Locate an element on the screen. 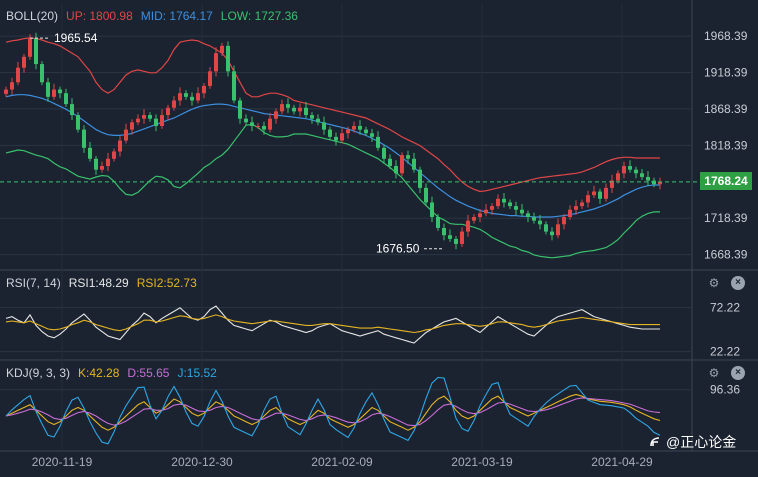 This screenshot has height=477, width=758. kdj-line-k is located at coordinates (333, 412).